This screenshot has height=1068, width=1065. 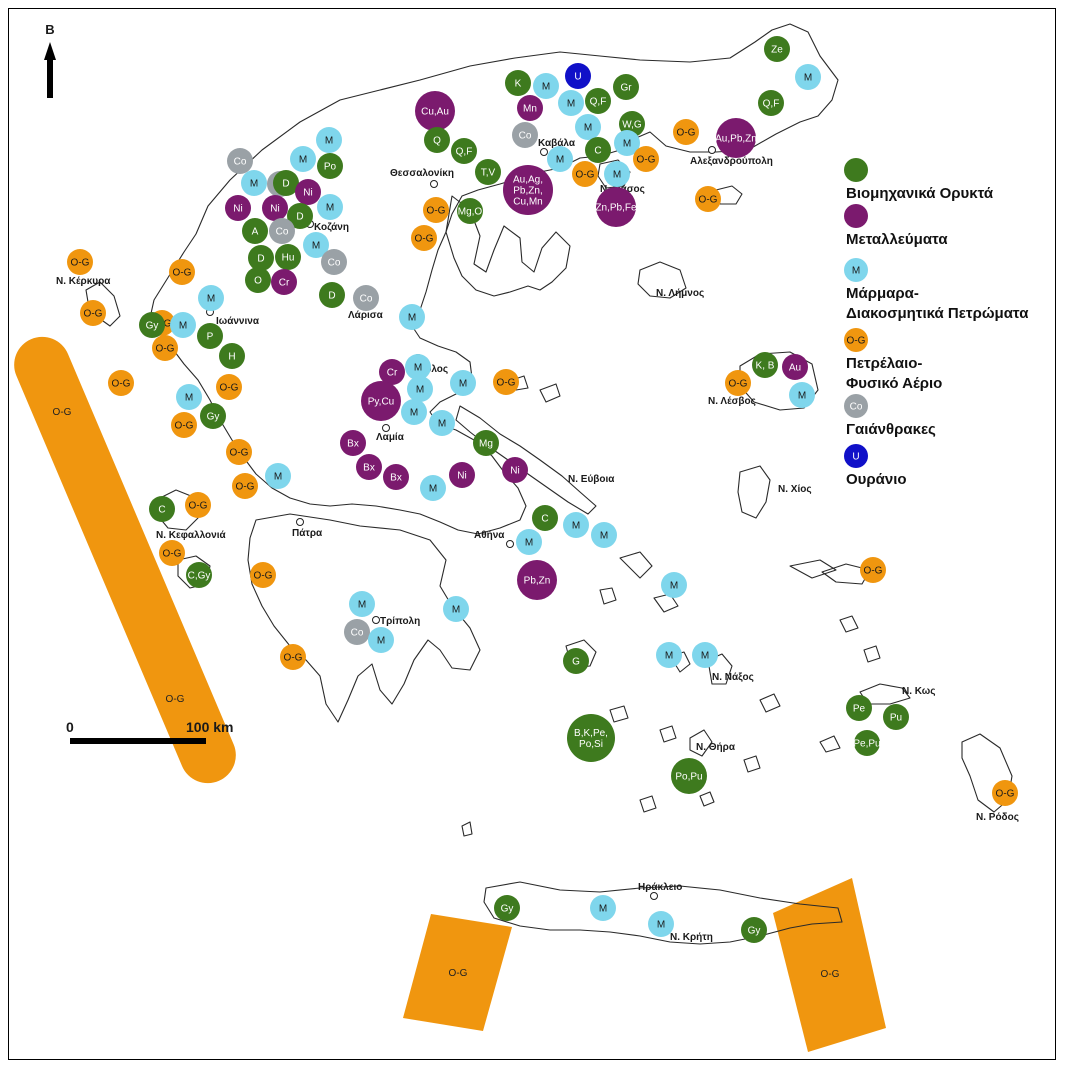 What do you see at coordinates (765, 366) in the screenshot?
I see `marker-label: K, B` at bounding box center [765, 366].